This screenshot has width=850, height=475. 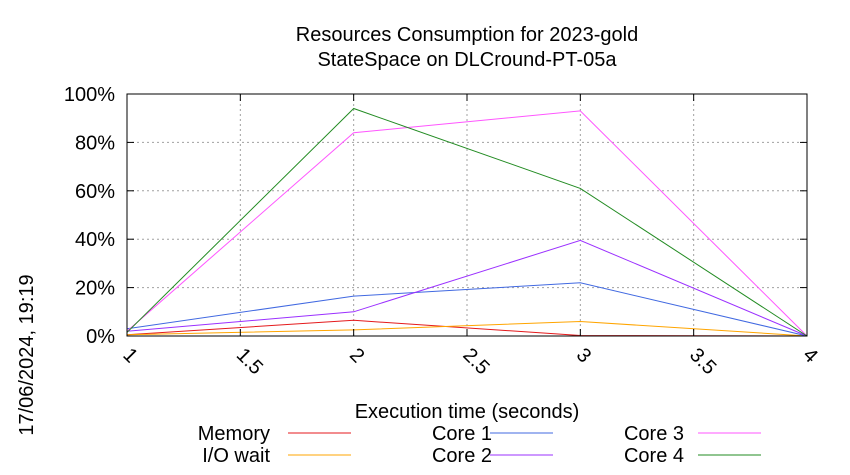 What do you see at coordinates (129, 355) in the screenshot?
I see `x-tick-label: 1` at bounding box center [129, 355].